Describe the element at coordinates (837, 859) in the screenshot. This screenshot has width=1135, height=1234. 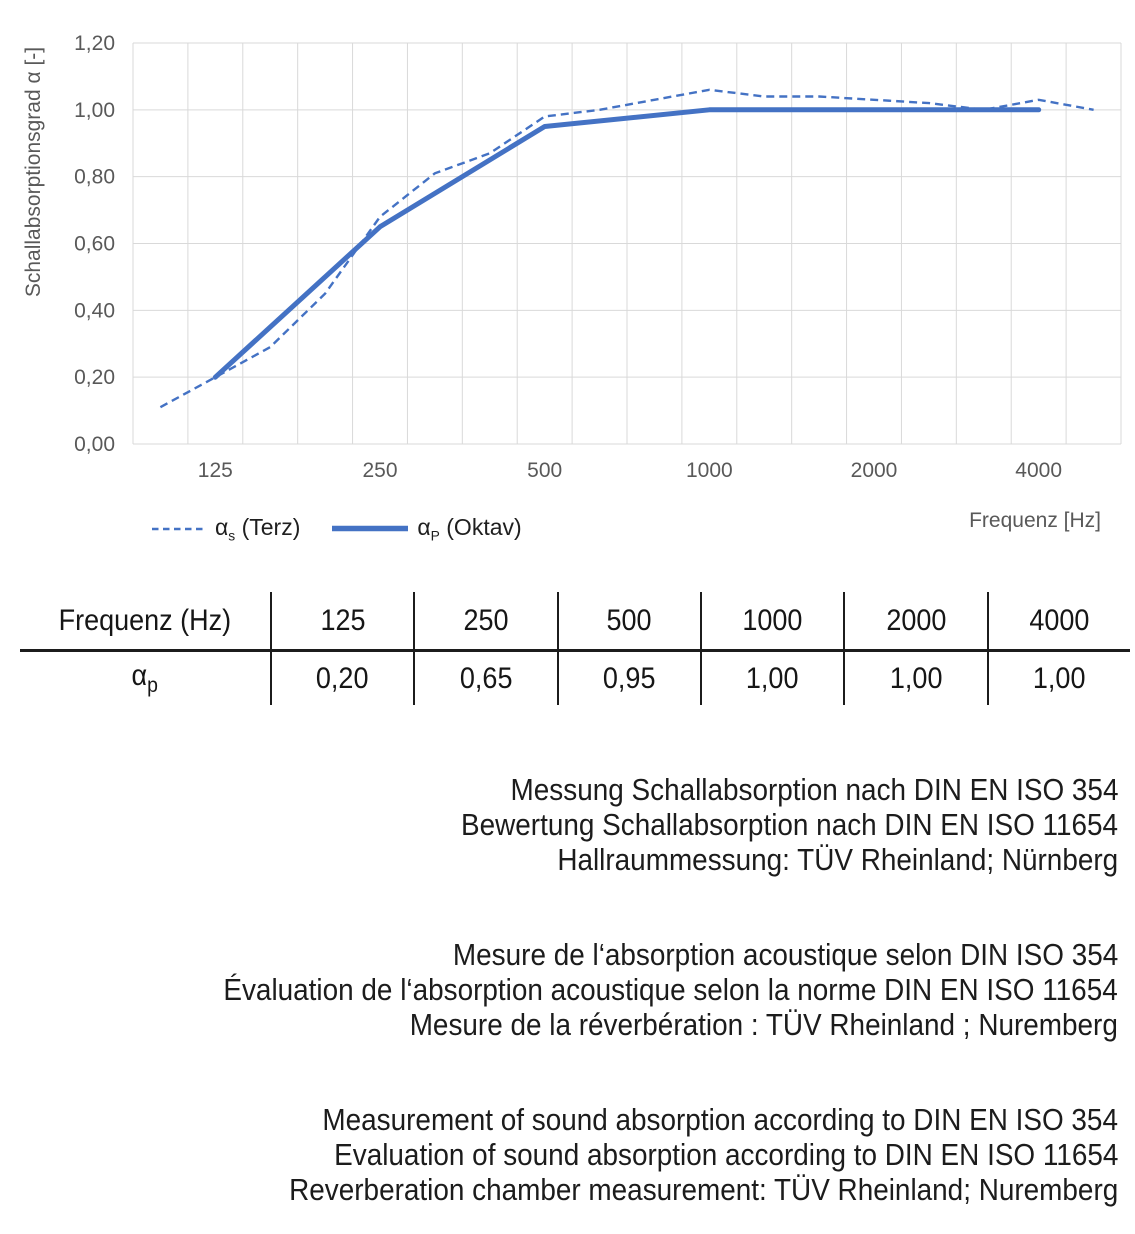
I see `note-line: Hallraummessung: TÜV Rheinland; Nürnberg` at that location.